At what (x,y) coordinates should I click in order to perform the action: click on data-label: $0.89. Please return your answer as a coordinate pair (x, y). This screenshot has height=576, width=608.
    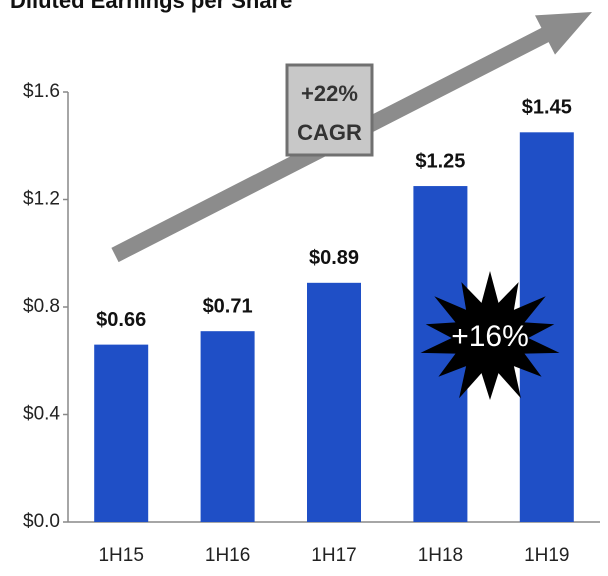
    Looking at the image, I should click on (334, 258).